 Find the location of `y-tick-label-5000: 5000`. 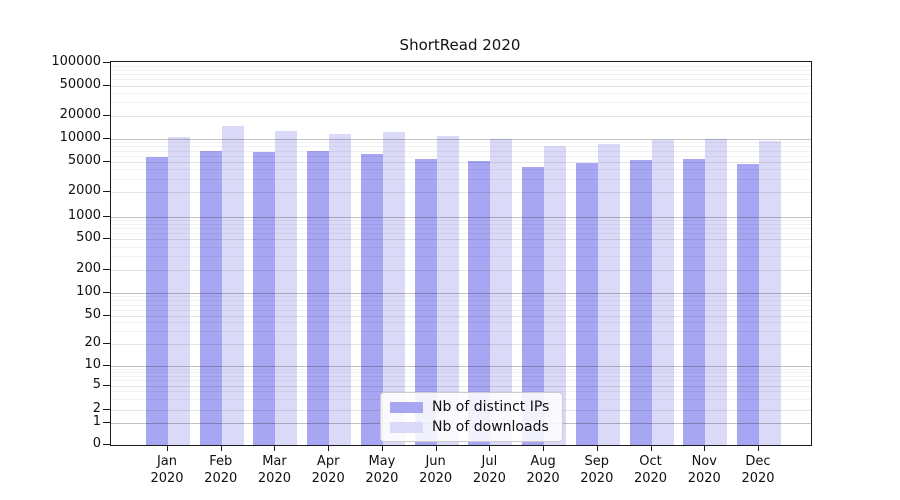

y-tick-label-5000: 5000 is located at coordinates (84, 160).